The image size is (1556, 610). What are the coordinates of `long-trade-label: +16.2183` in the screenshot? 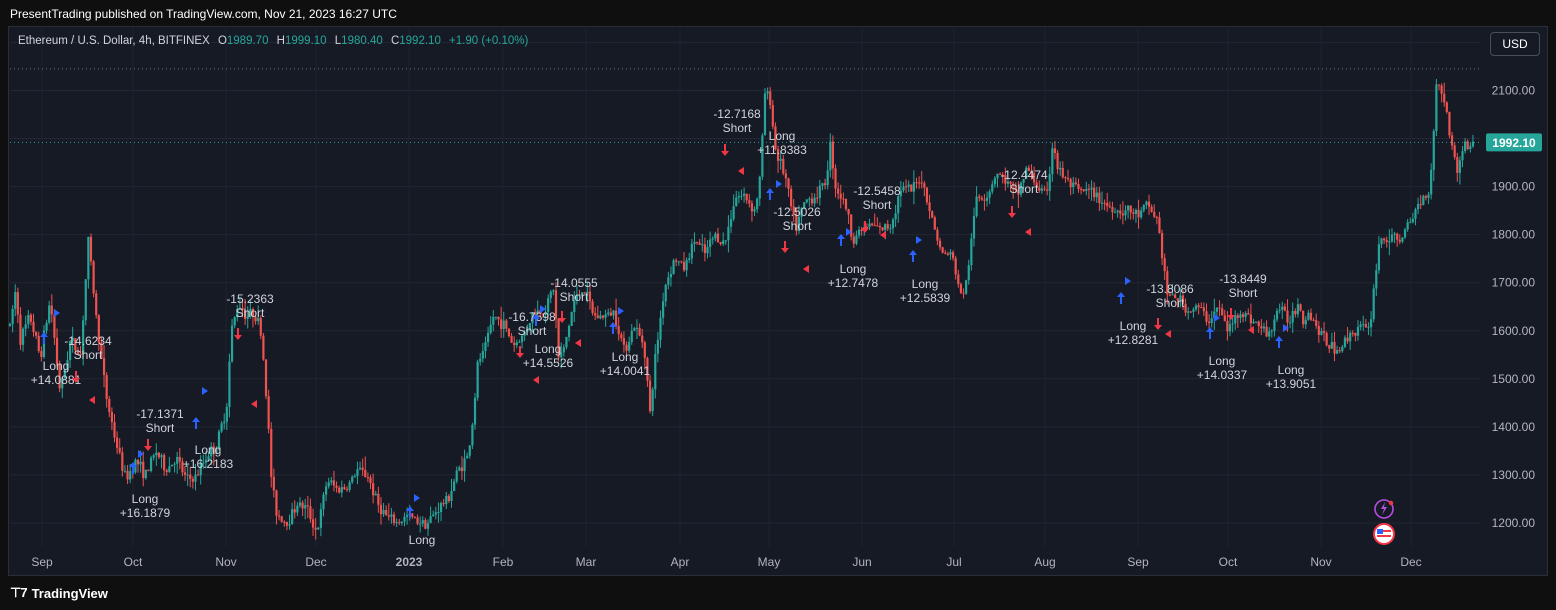 It's located at (208, 464).